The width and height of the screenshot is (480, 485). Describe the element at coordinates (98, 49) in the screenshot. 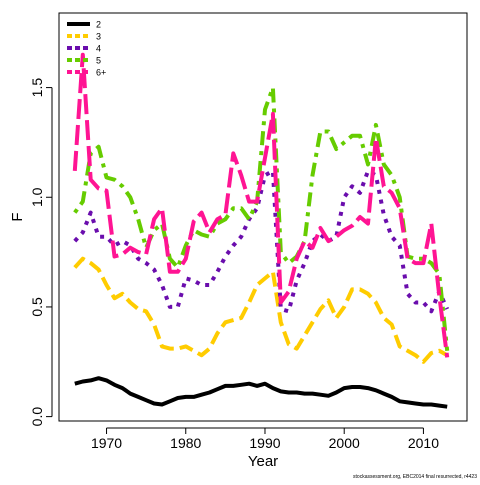

I see `legend-label: 4` at that location.